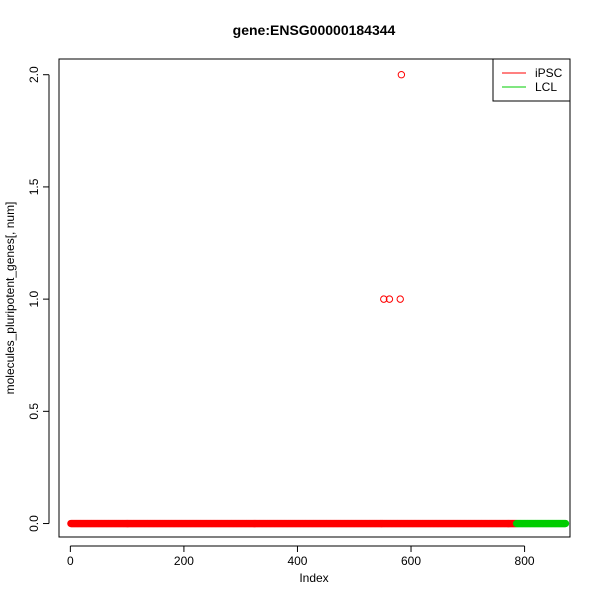 The height and width of the screenshot is (600, 600). Describe the element at coordinates (10, 298) in the screenshot. I see `y-axis-label: molecules_pluripotent_genes[, num]` at that location.